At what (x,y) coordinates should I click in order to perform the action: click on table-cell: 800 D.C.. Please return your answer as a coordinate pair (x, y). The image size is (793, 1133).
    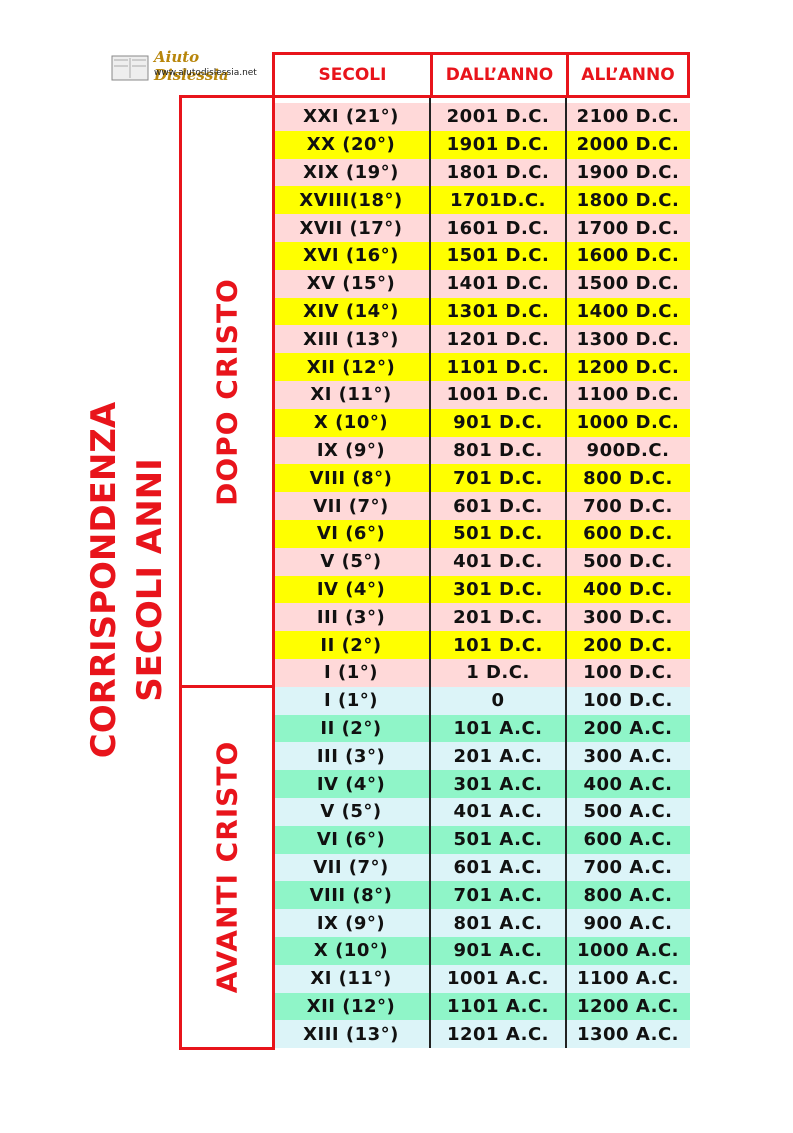
    Looking at the image, I should click on (628, 478).